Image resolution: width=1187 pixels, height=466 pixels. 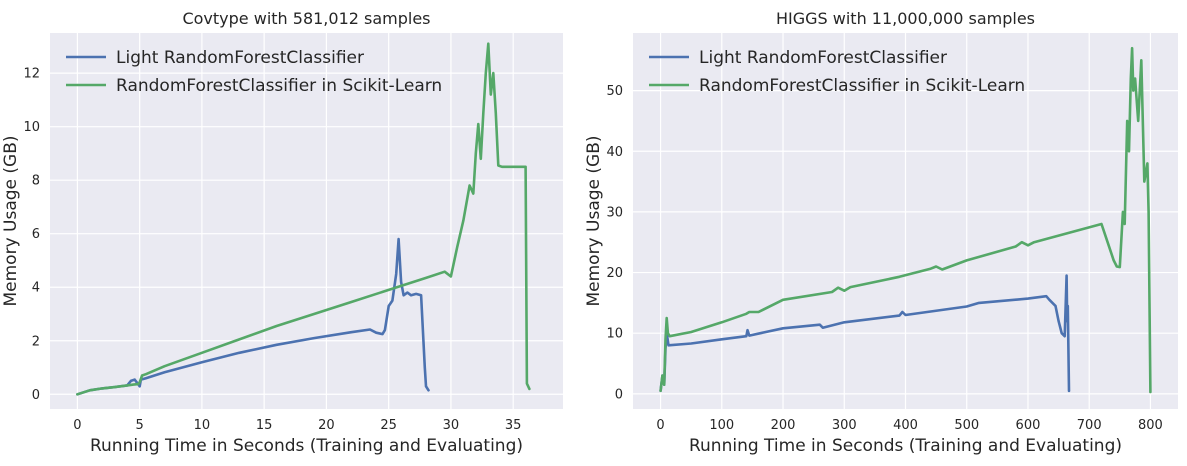 What do you see at coordinates (844, 425) in the screenshot?
I see `x-tick-label: 300` at bounding box center [844, 425].